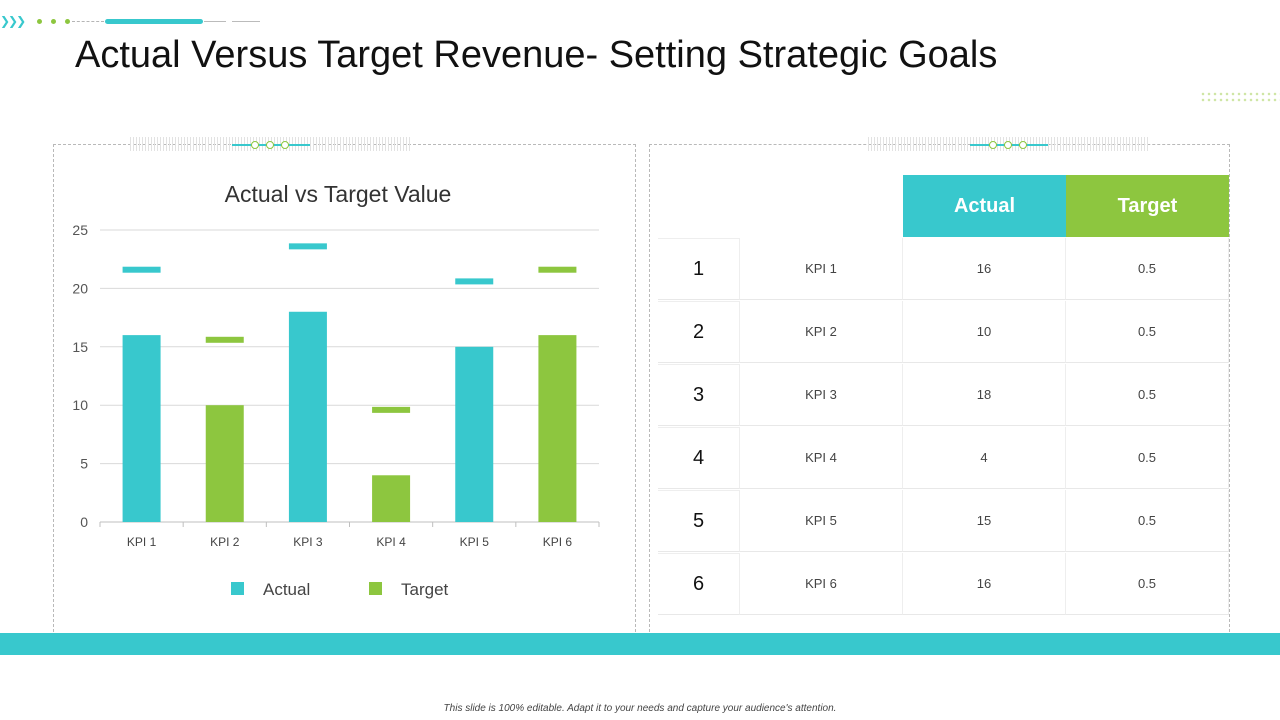  Describe the element at coordinates (142, 542) in the screenshot. I see `x-tick-label: KPI 1` at that location.